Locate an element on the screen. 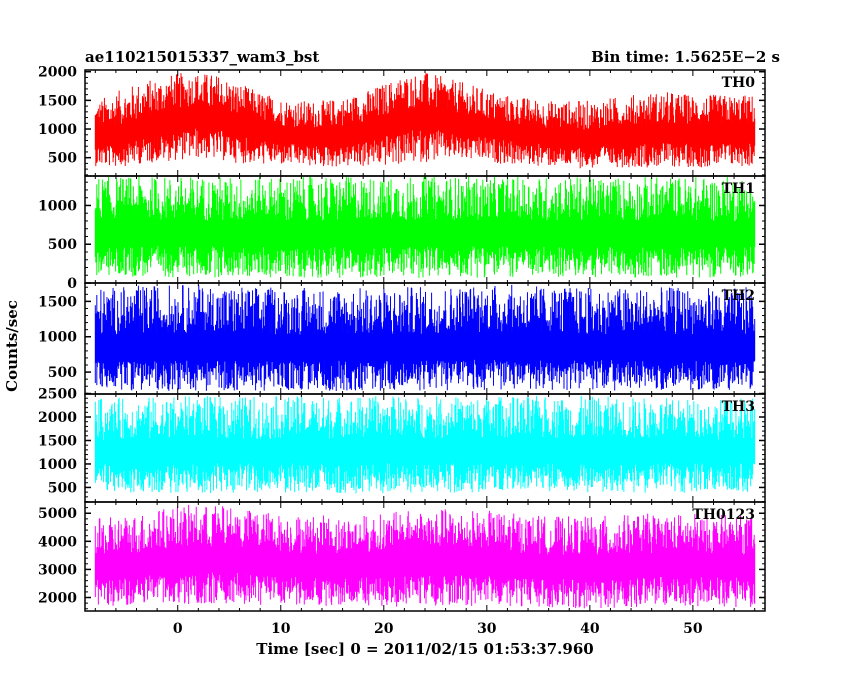  panel-label-th3: TH3 is located at coordinates (738, 407).